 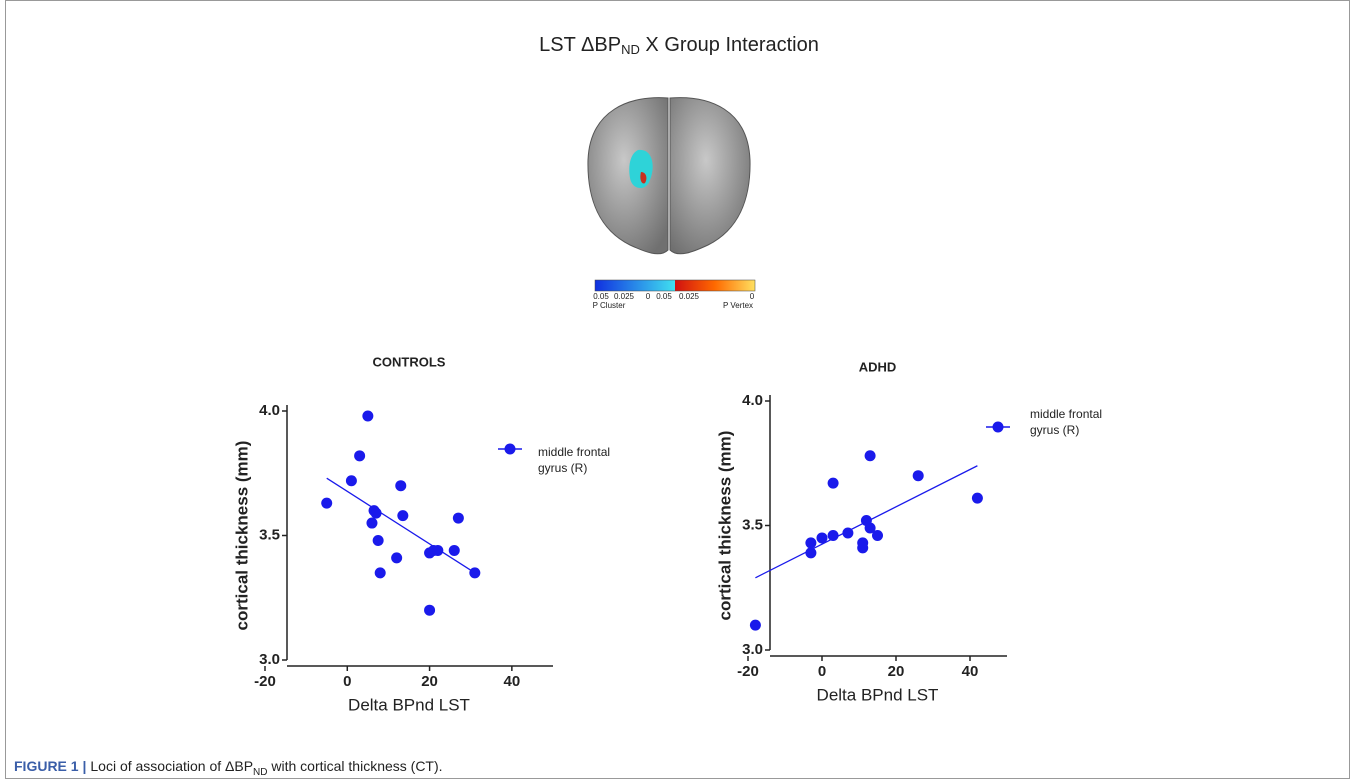 What do you see at coordinates (50, 766) in the screenshot?
I see `caption-label: FIGURE 1 |` at bounding box center [50, 766].